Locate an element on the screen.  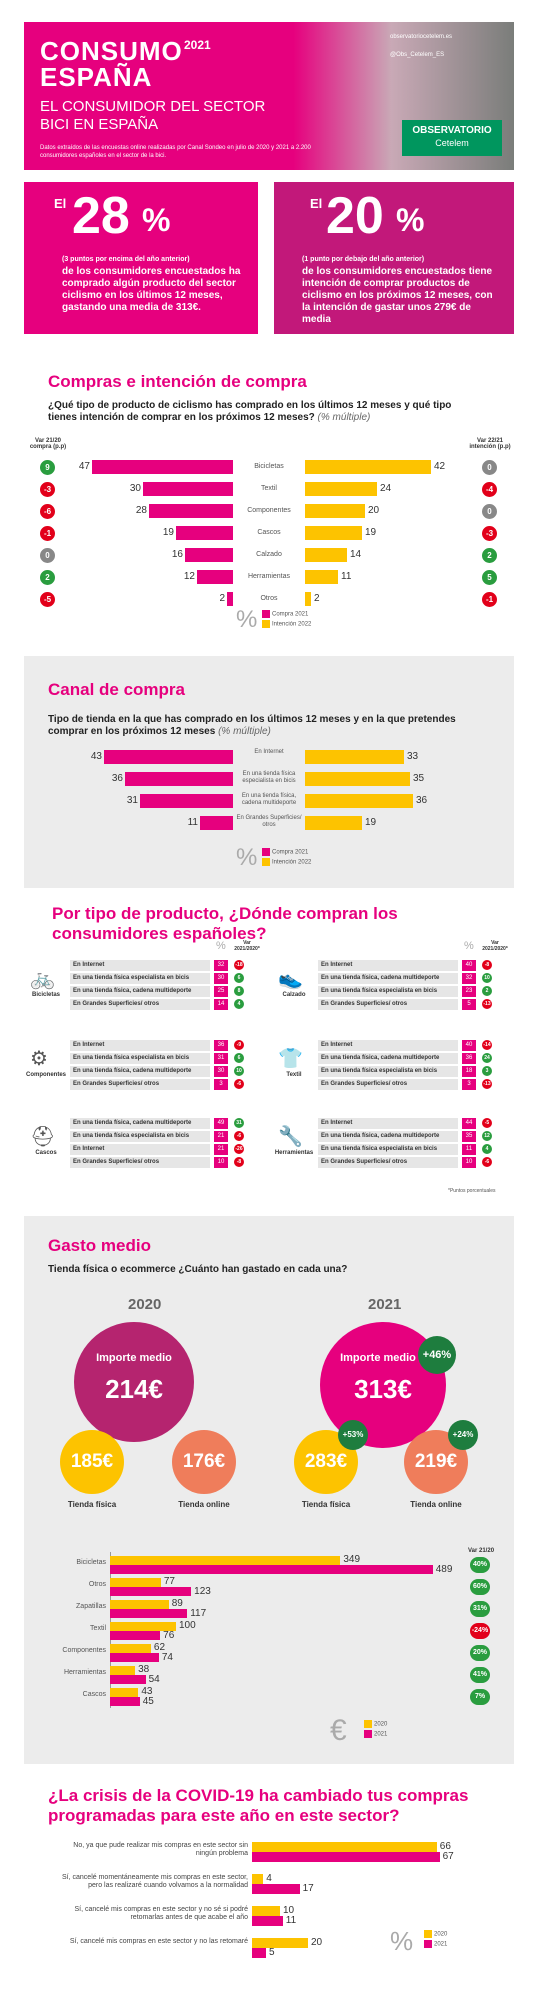
gasto-var-badge: 7% is located at coordinates (480, 1697).